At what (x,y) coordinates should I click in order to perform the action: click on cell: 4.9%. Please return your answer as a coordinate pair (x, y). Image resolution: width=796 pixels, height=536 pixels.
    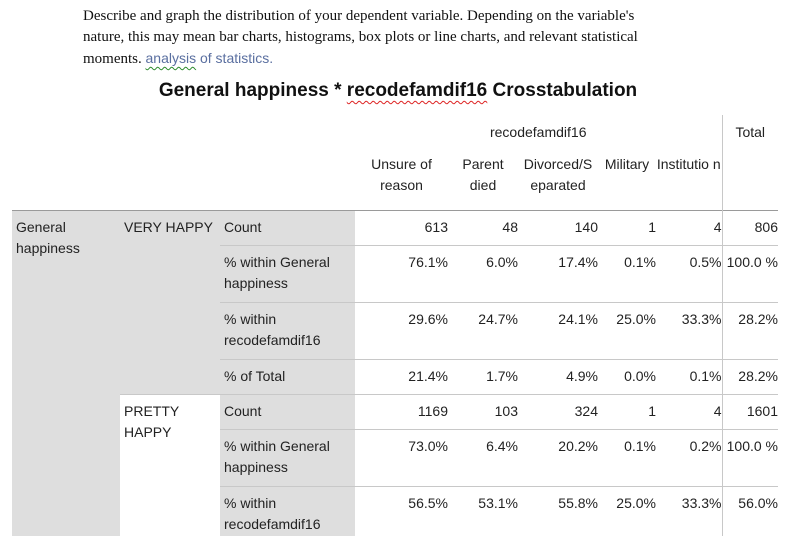
    Looking at the image, I should click on (582, 375).